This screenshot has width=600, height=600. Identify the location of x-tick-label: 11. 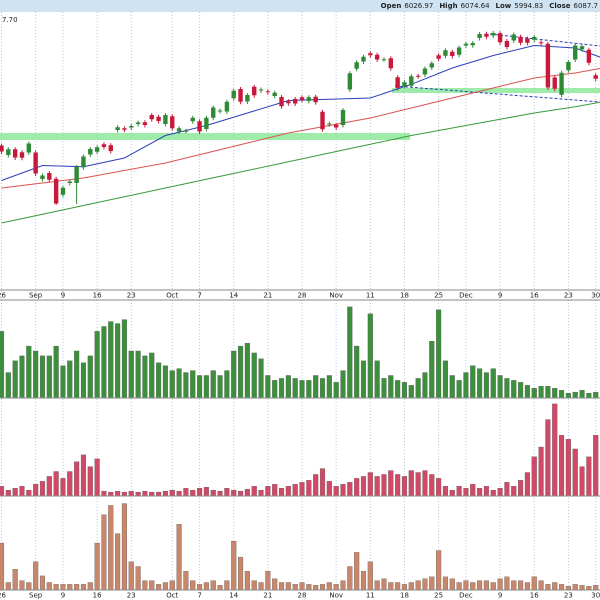
(370, 296).